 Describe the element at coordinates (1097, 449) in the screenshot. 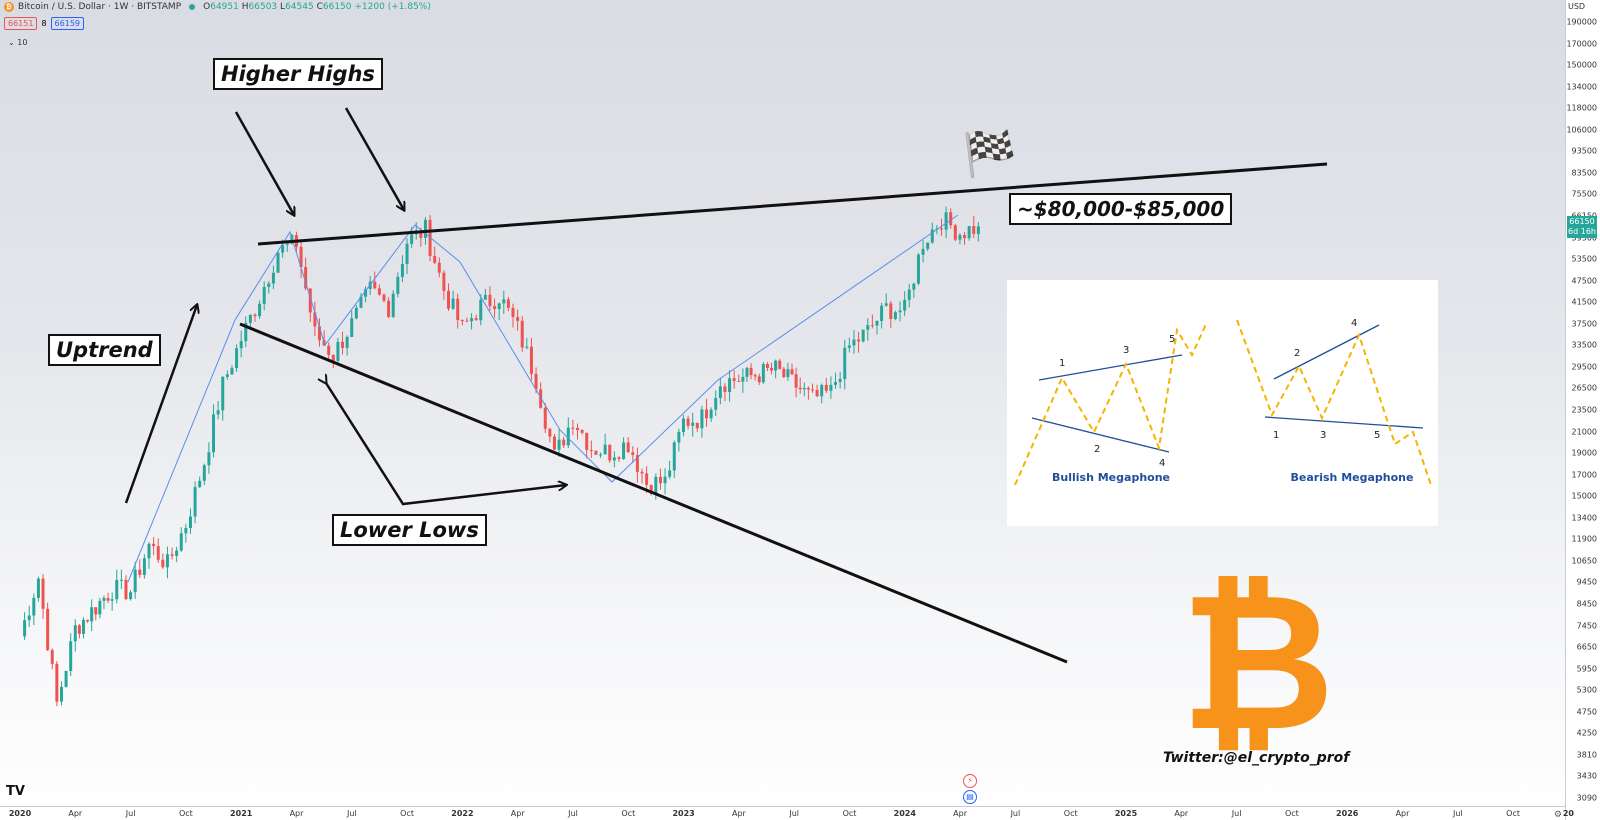

I see `bullish-point-2: 2` at that location.